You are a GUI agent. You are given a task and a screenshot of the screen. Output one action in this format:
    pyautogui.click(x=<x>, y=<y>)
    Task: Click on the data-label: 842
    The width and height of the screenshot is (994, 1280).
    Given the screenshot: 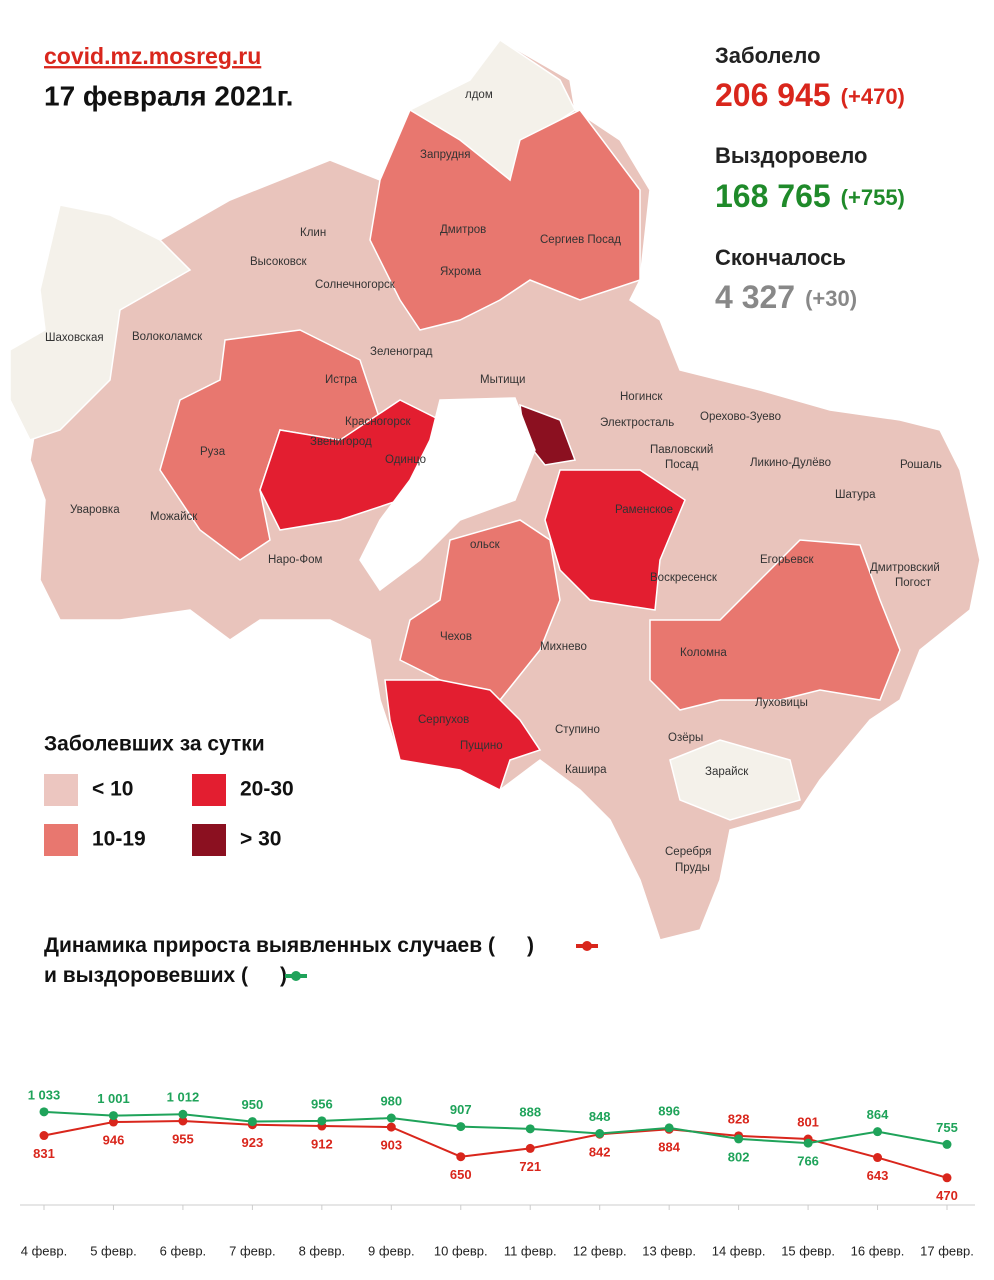 What is the action you would take?
    pyautogui.click(x=600, y=1152)
    